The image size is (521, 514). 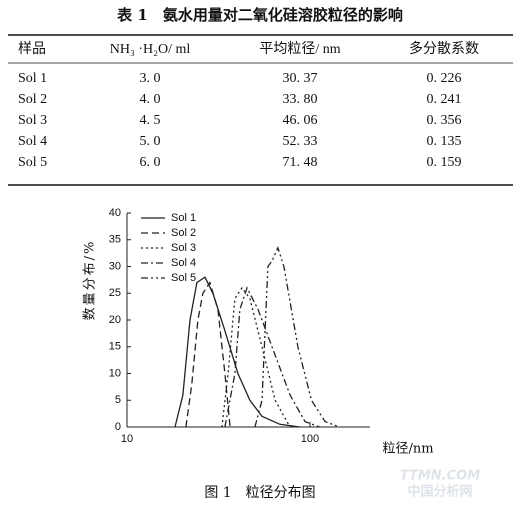 I want to click on figure-caption: 图 1 粒径分布图, so click(x=259, y=493).